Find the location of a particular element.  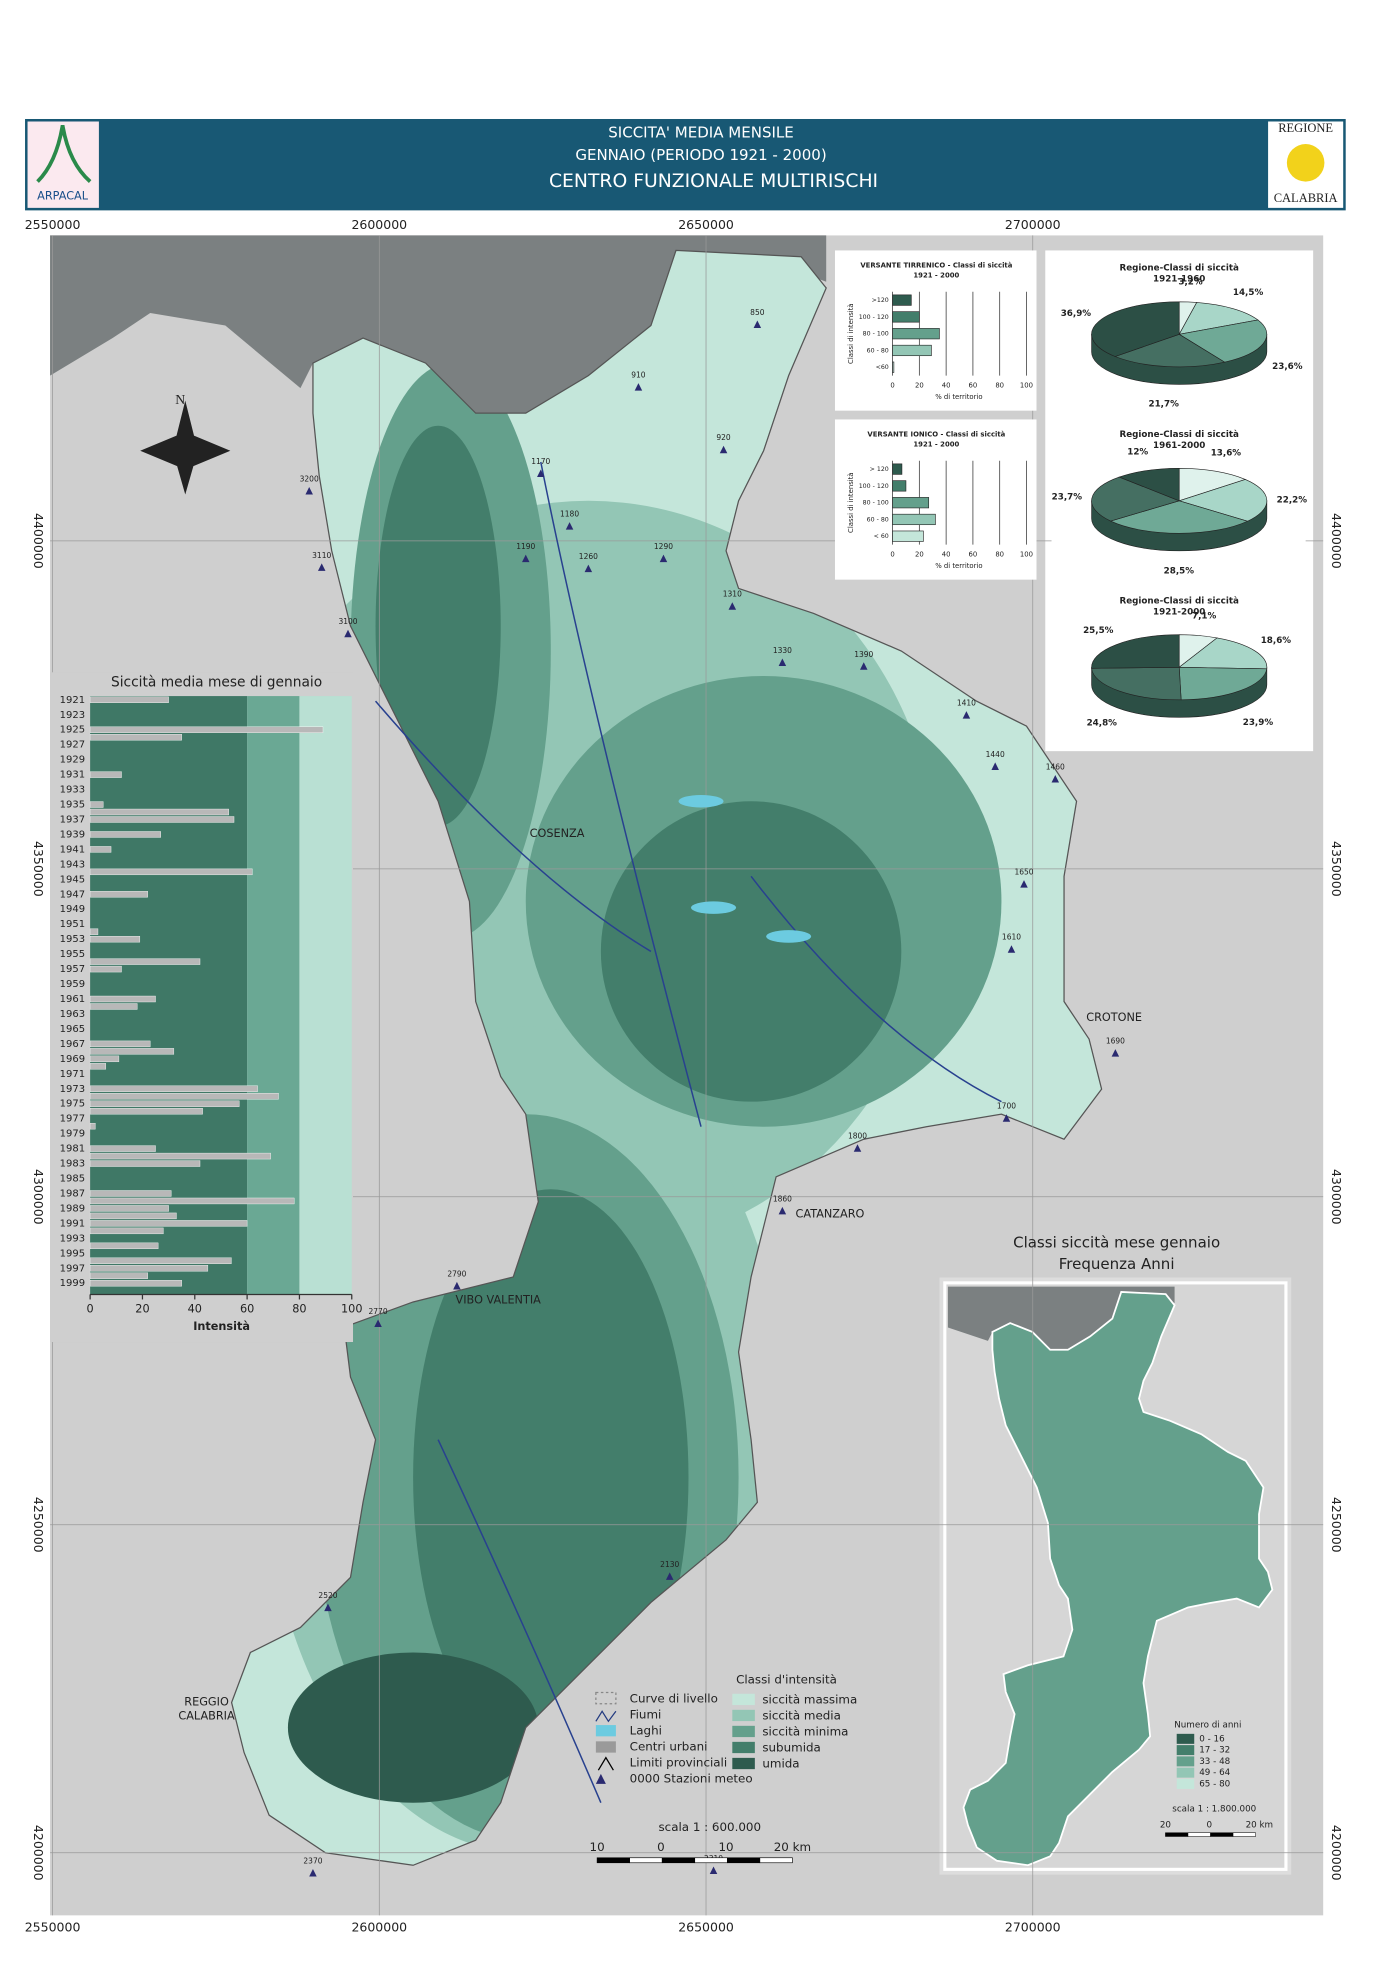

y-tick-label: 1971 is located at coordinates (72, 1074).